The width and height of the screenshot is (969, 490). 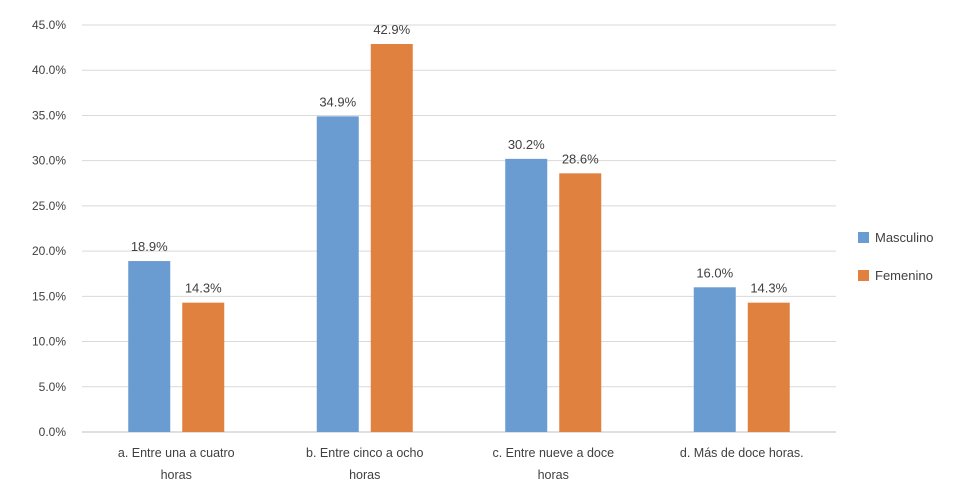 I want to click on y-tick-label: 40.0%, so click(x=49, y=70).